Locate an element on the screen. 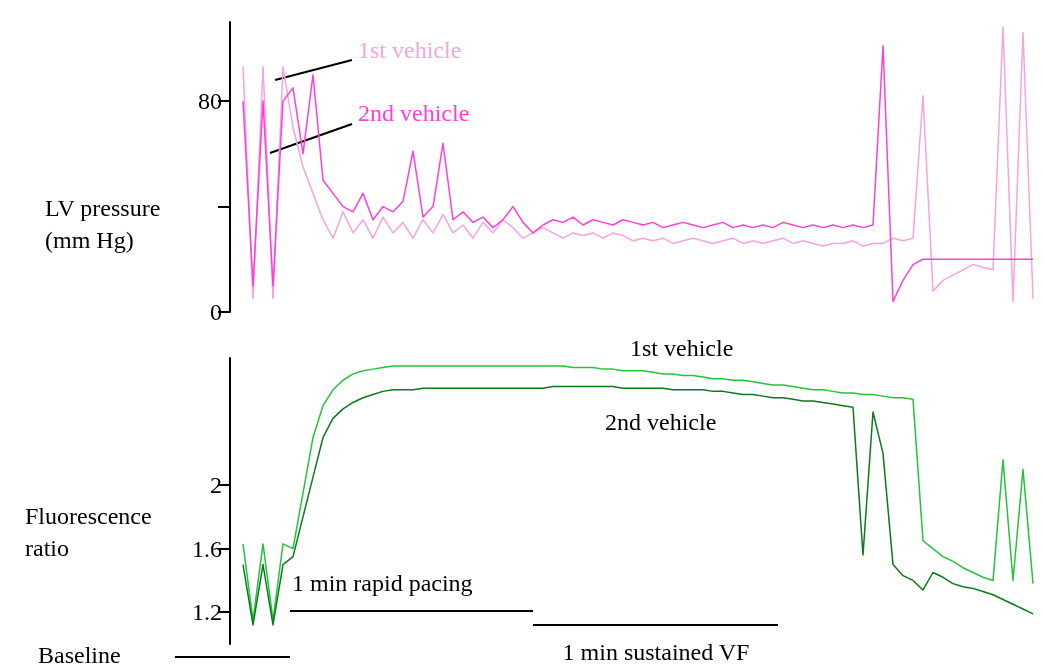  y-tick-label: 1.6 is located at coordinates (207, 548).